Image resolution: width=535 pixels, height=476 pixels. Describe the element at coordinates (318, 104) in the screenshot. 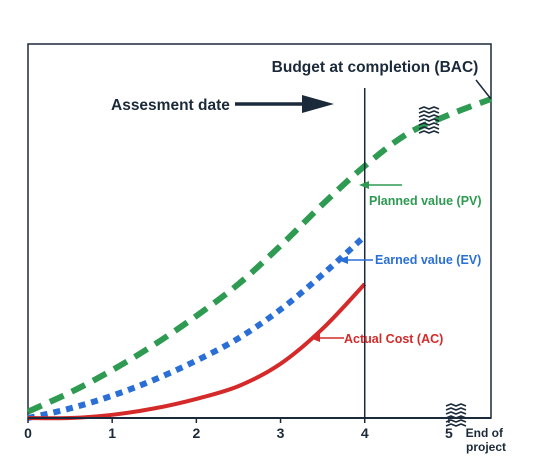

I see `assessment-arrow-icon` at that location.